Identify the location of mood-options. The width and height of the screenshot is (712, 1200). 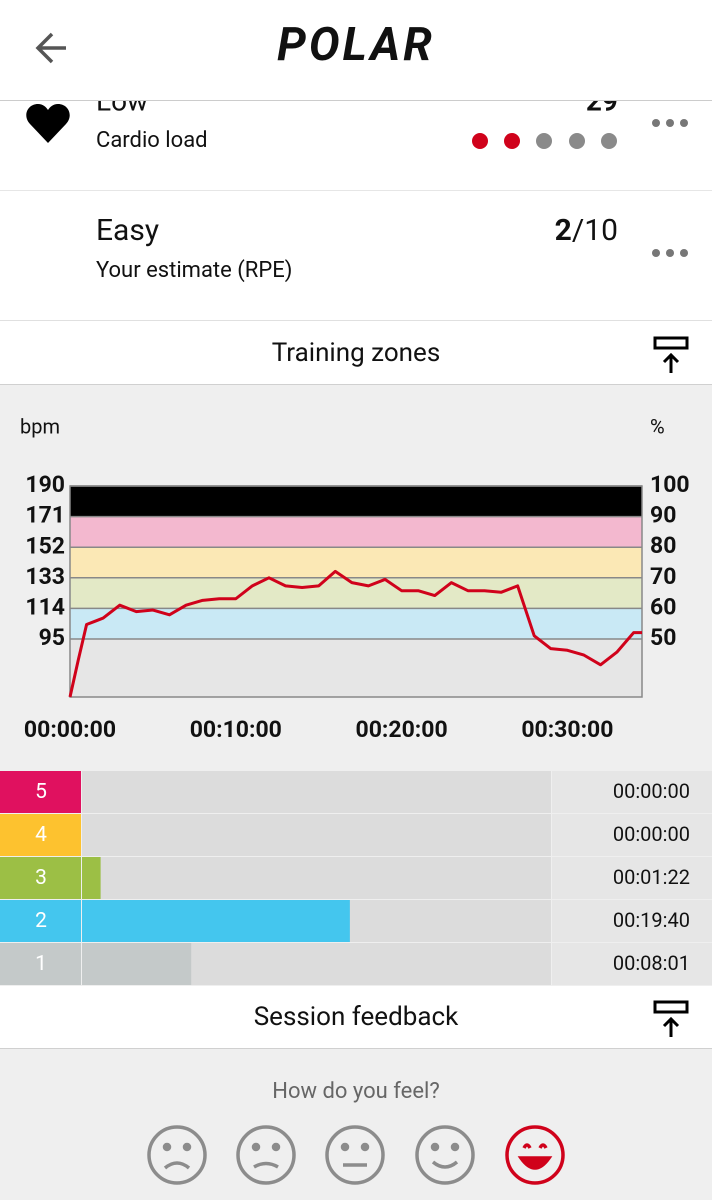
(356, 1155).